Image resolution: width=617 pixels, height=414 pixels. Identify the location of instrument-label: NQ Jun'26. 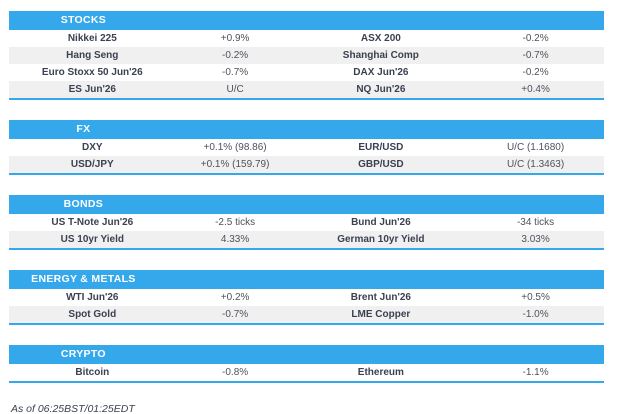
(381, 89).